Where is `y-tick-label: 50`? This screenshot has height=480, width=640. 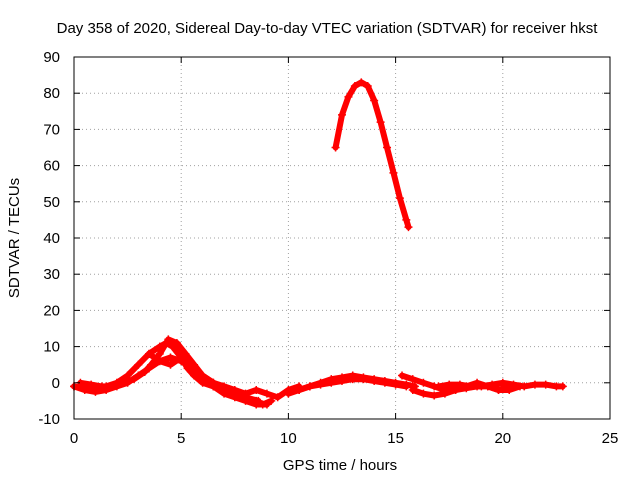
y-tick-label: 50 is located at coordinates (51, 202).